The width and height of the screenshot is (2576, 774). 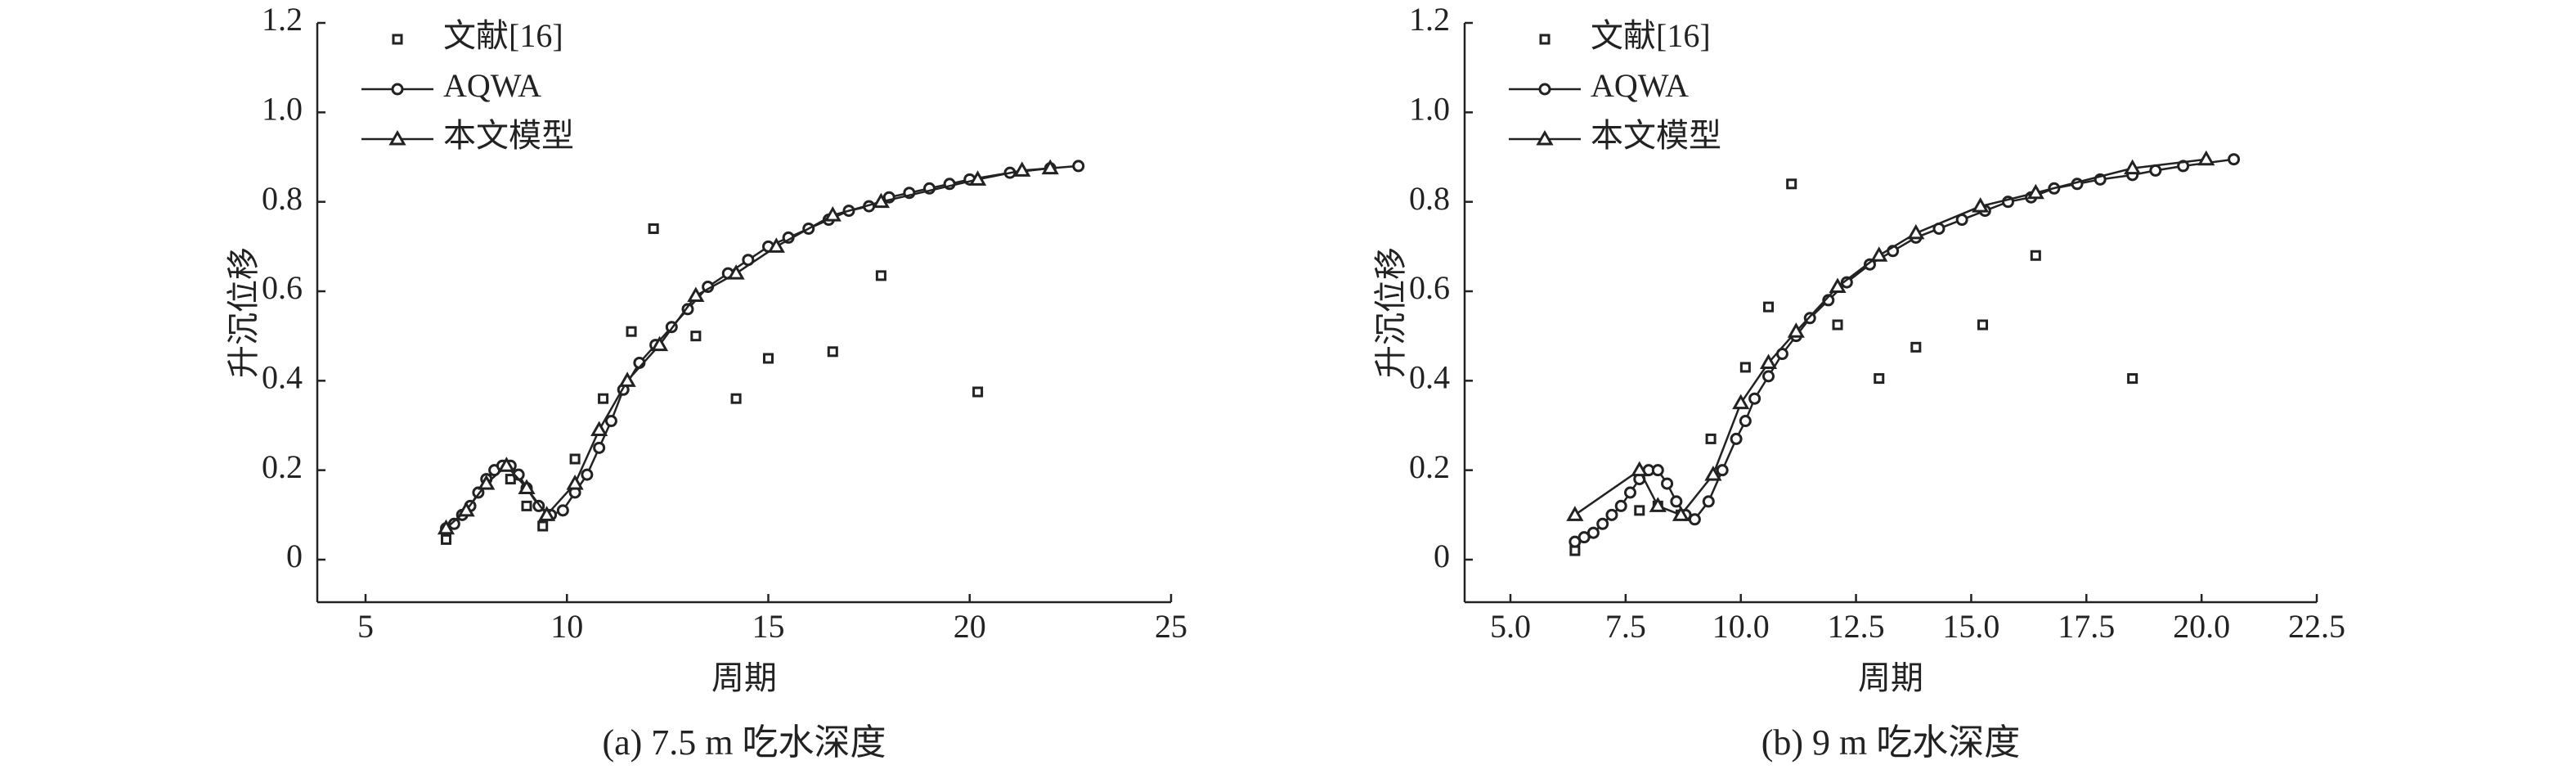 I want to click on legend-label: 文献[16], so click(x=1651, y=36).